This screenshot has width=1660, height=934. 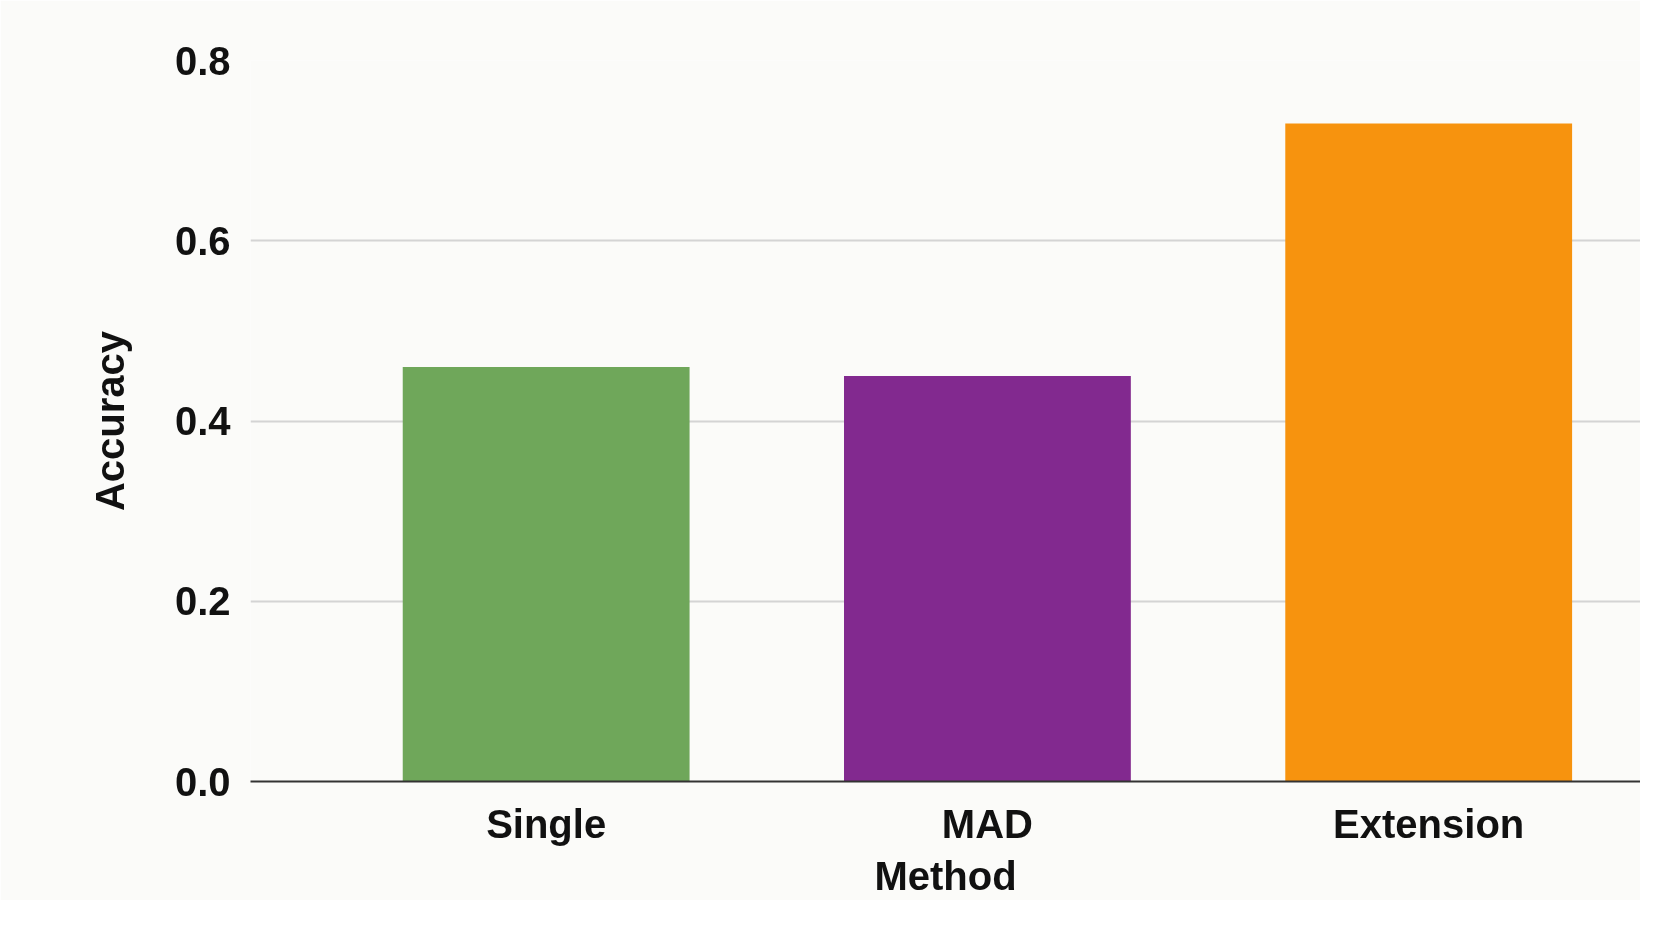 What do you see at coordinates (202, 781) in the screenshot?
I see `y-tick-label: 0.0` at bounding box center [202, 781].